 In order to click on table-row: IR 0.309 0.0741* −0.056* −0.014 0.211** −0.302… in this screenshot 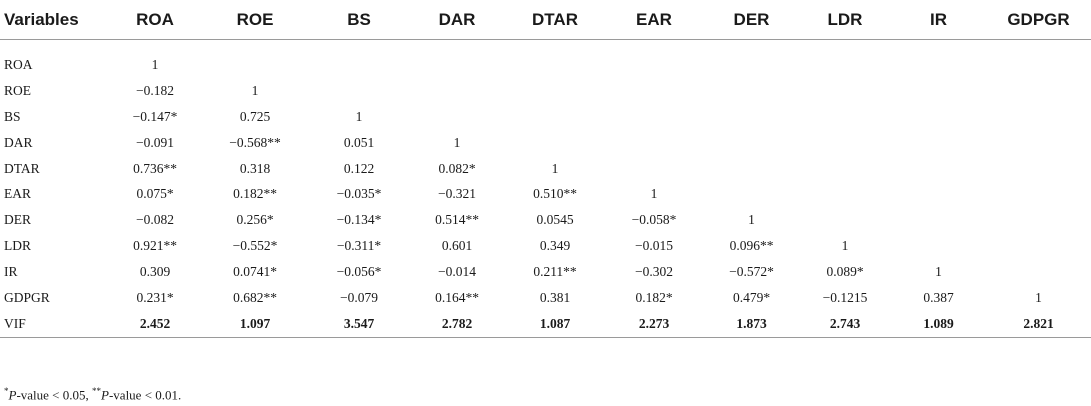, I will do `click(545, 272)`.